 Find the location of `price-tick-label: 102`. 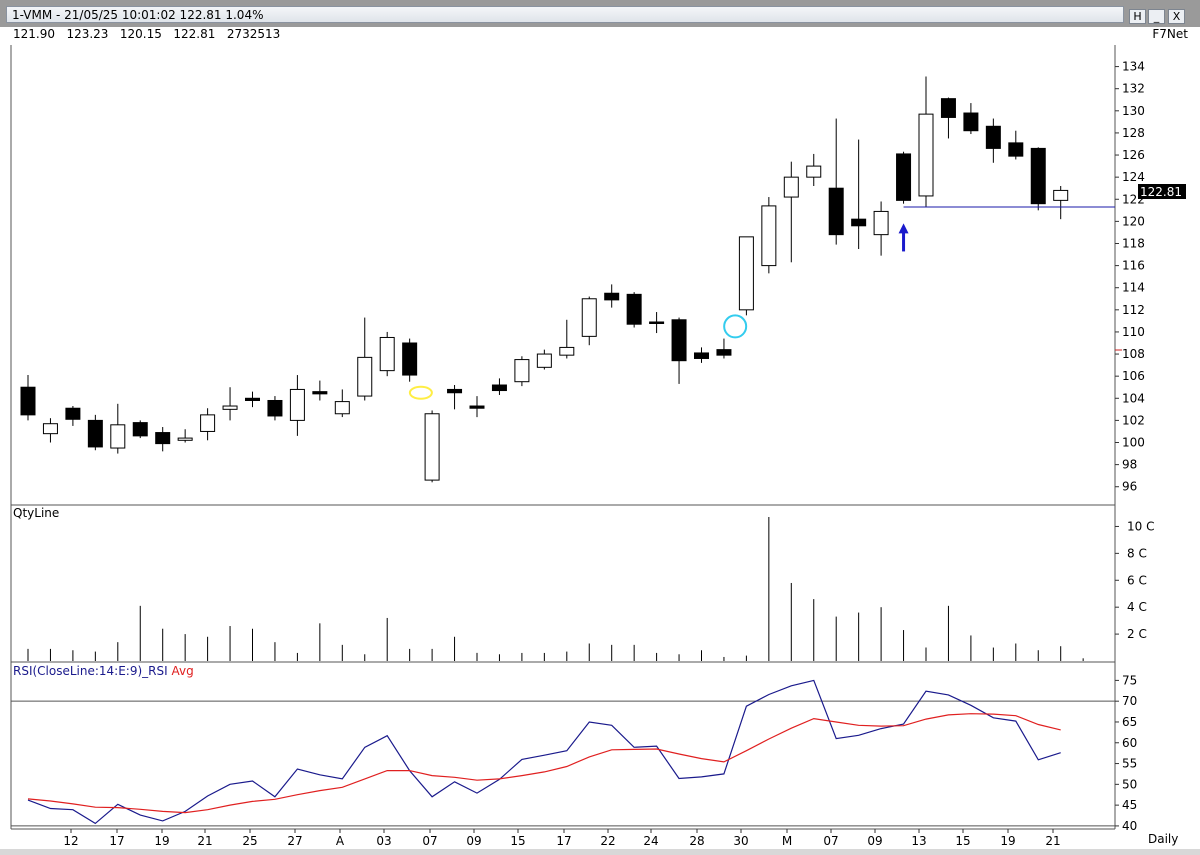

price-tick-label: 102 is located at coordinates (1133, 420).